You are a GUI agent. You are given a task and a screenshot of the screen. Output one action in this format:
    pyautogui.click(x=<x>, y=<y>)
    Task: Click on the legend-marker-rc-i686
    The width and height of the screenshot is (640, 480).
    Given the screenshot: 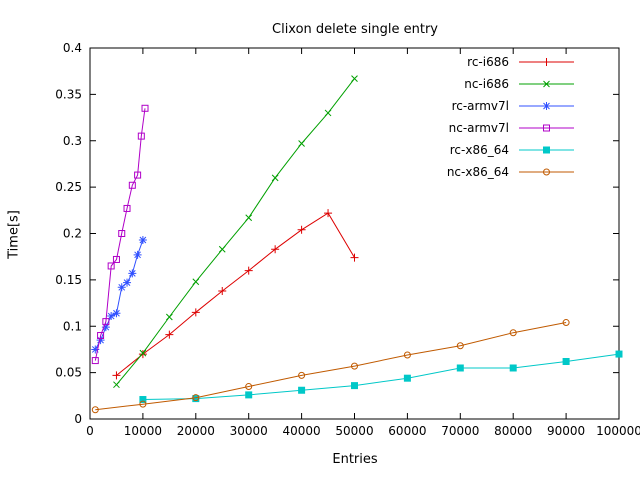 What is the action you would take?
    pyautogui.click(x=546, y=62)
    